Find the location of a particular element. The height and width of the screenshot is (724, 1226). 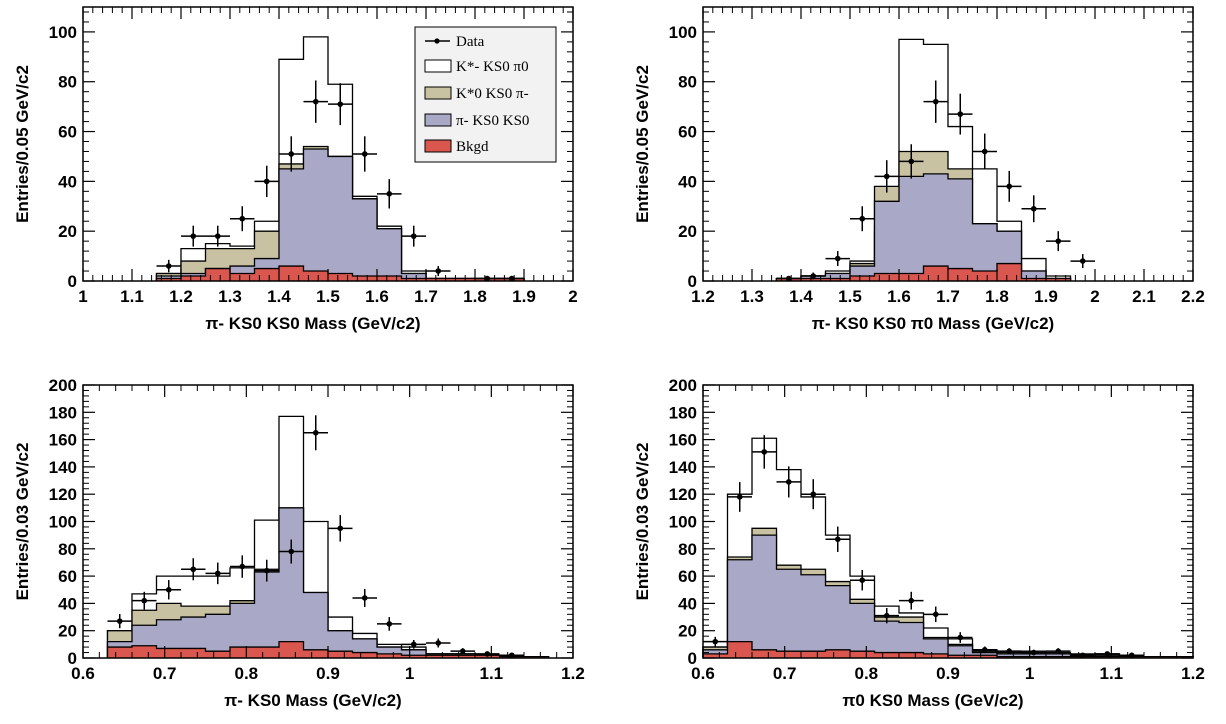

x-tick-label: 0.8 is located at coordinates (867, 673).